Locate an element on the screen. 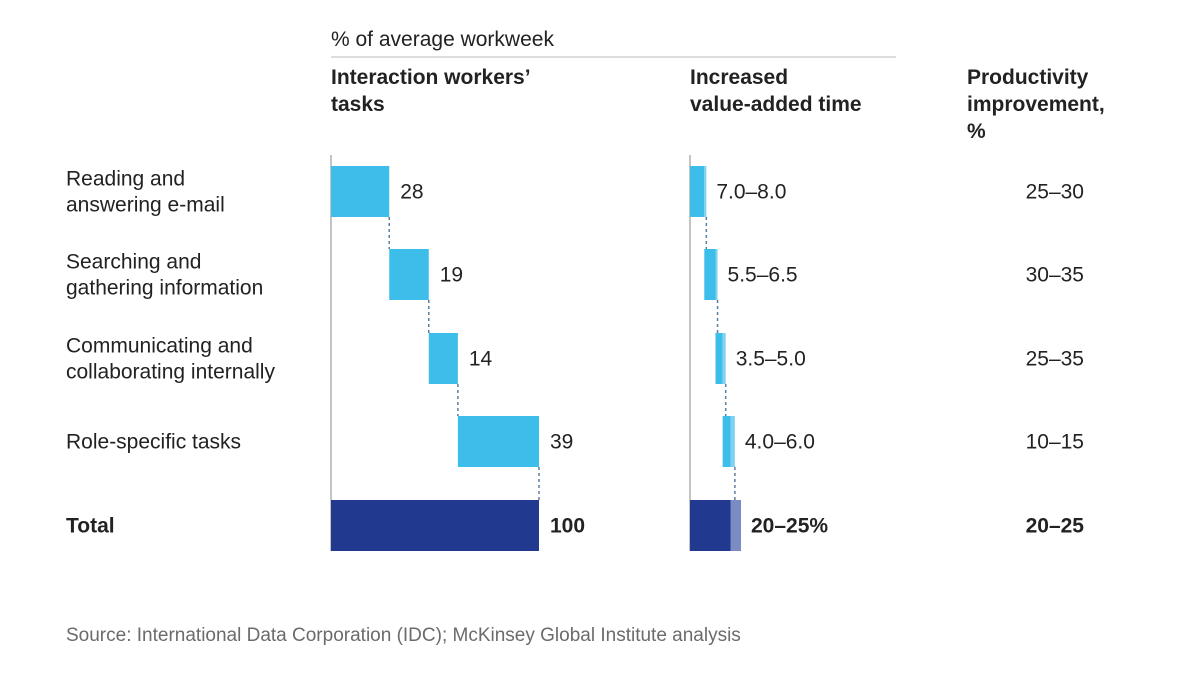  productivity-label: 10–15 is located at coordinates (1055, 442).